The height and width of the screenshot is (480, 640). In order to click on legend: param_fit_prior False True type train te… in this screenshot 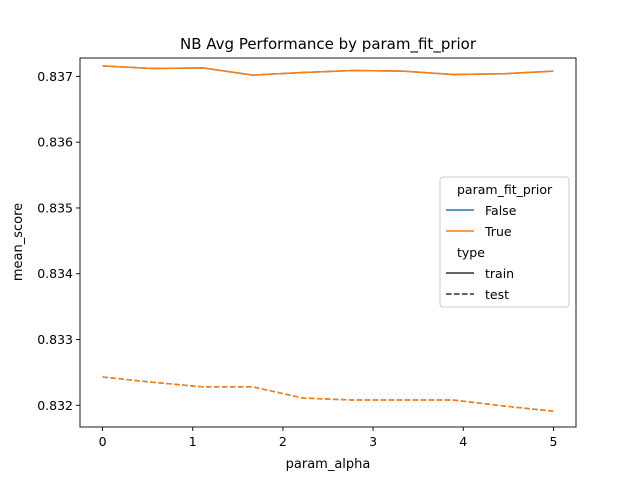, I will do `click(504, 242)`.